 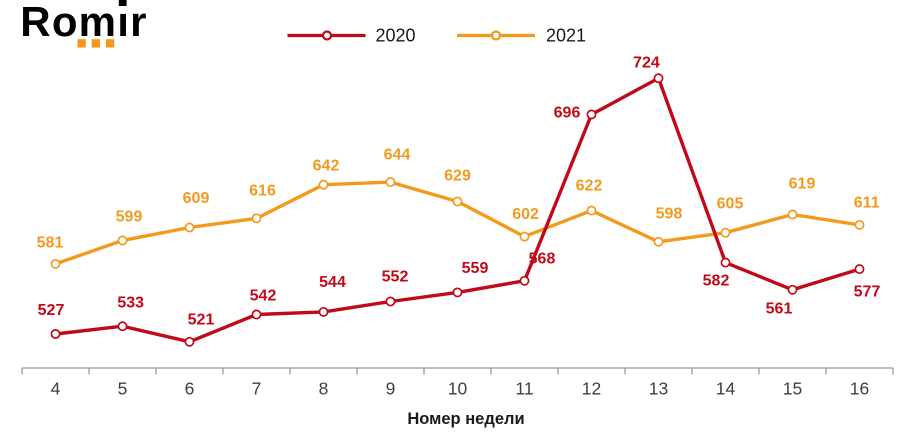 I want to click on svg-text: 521, so click(x=201, y=320).